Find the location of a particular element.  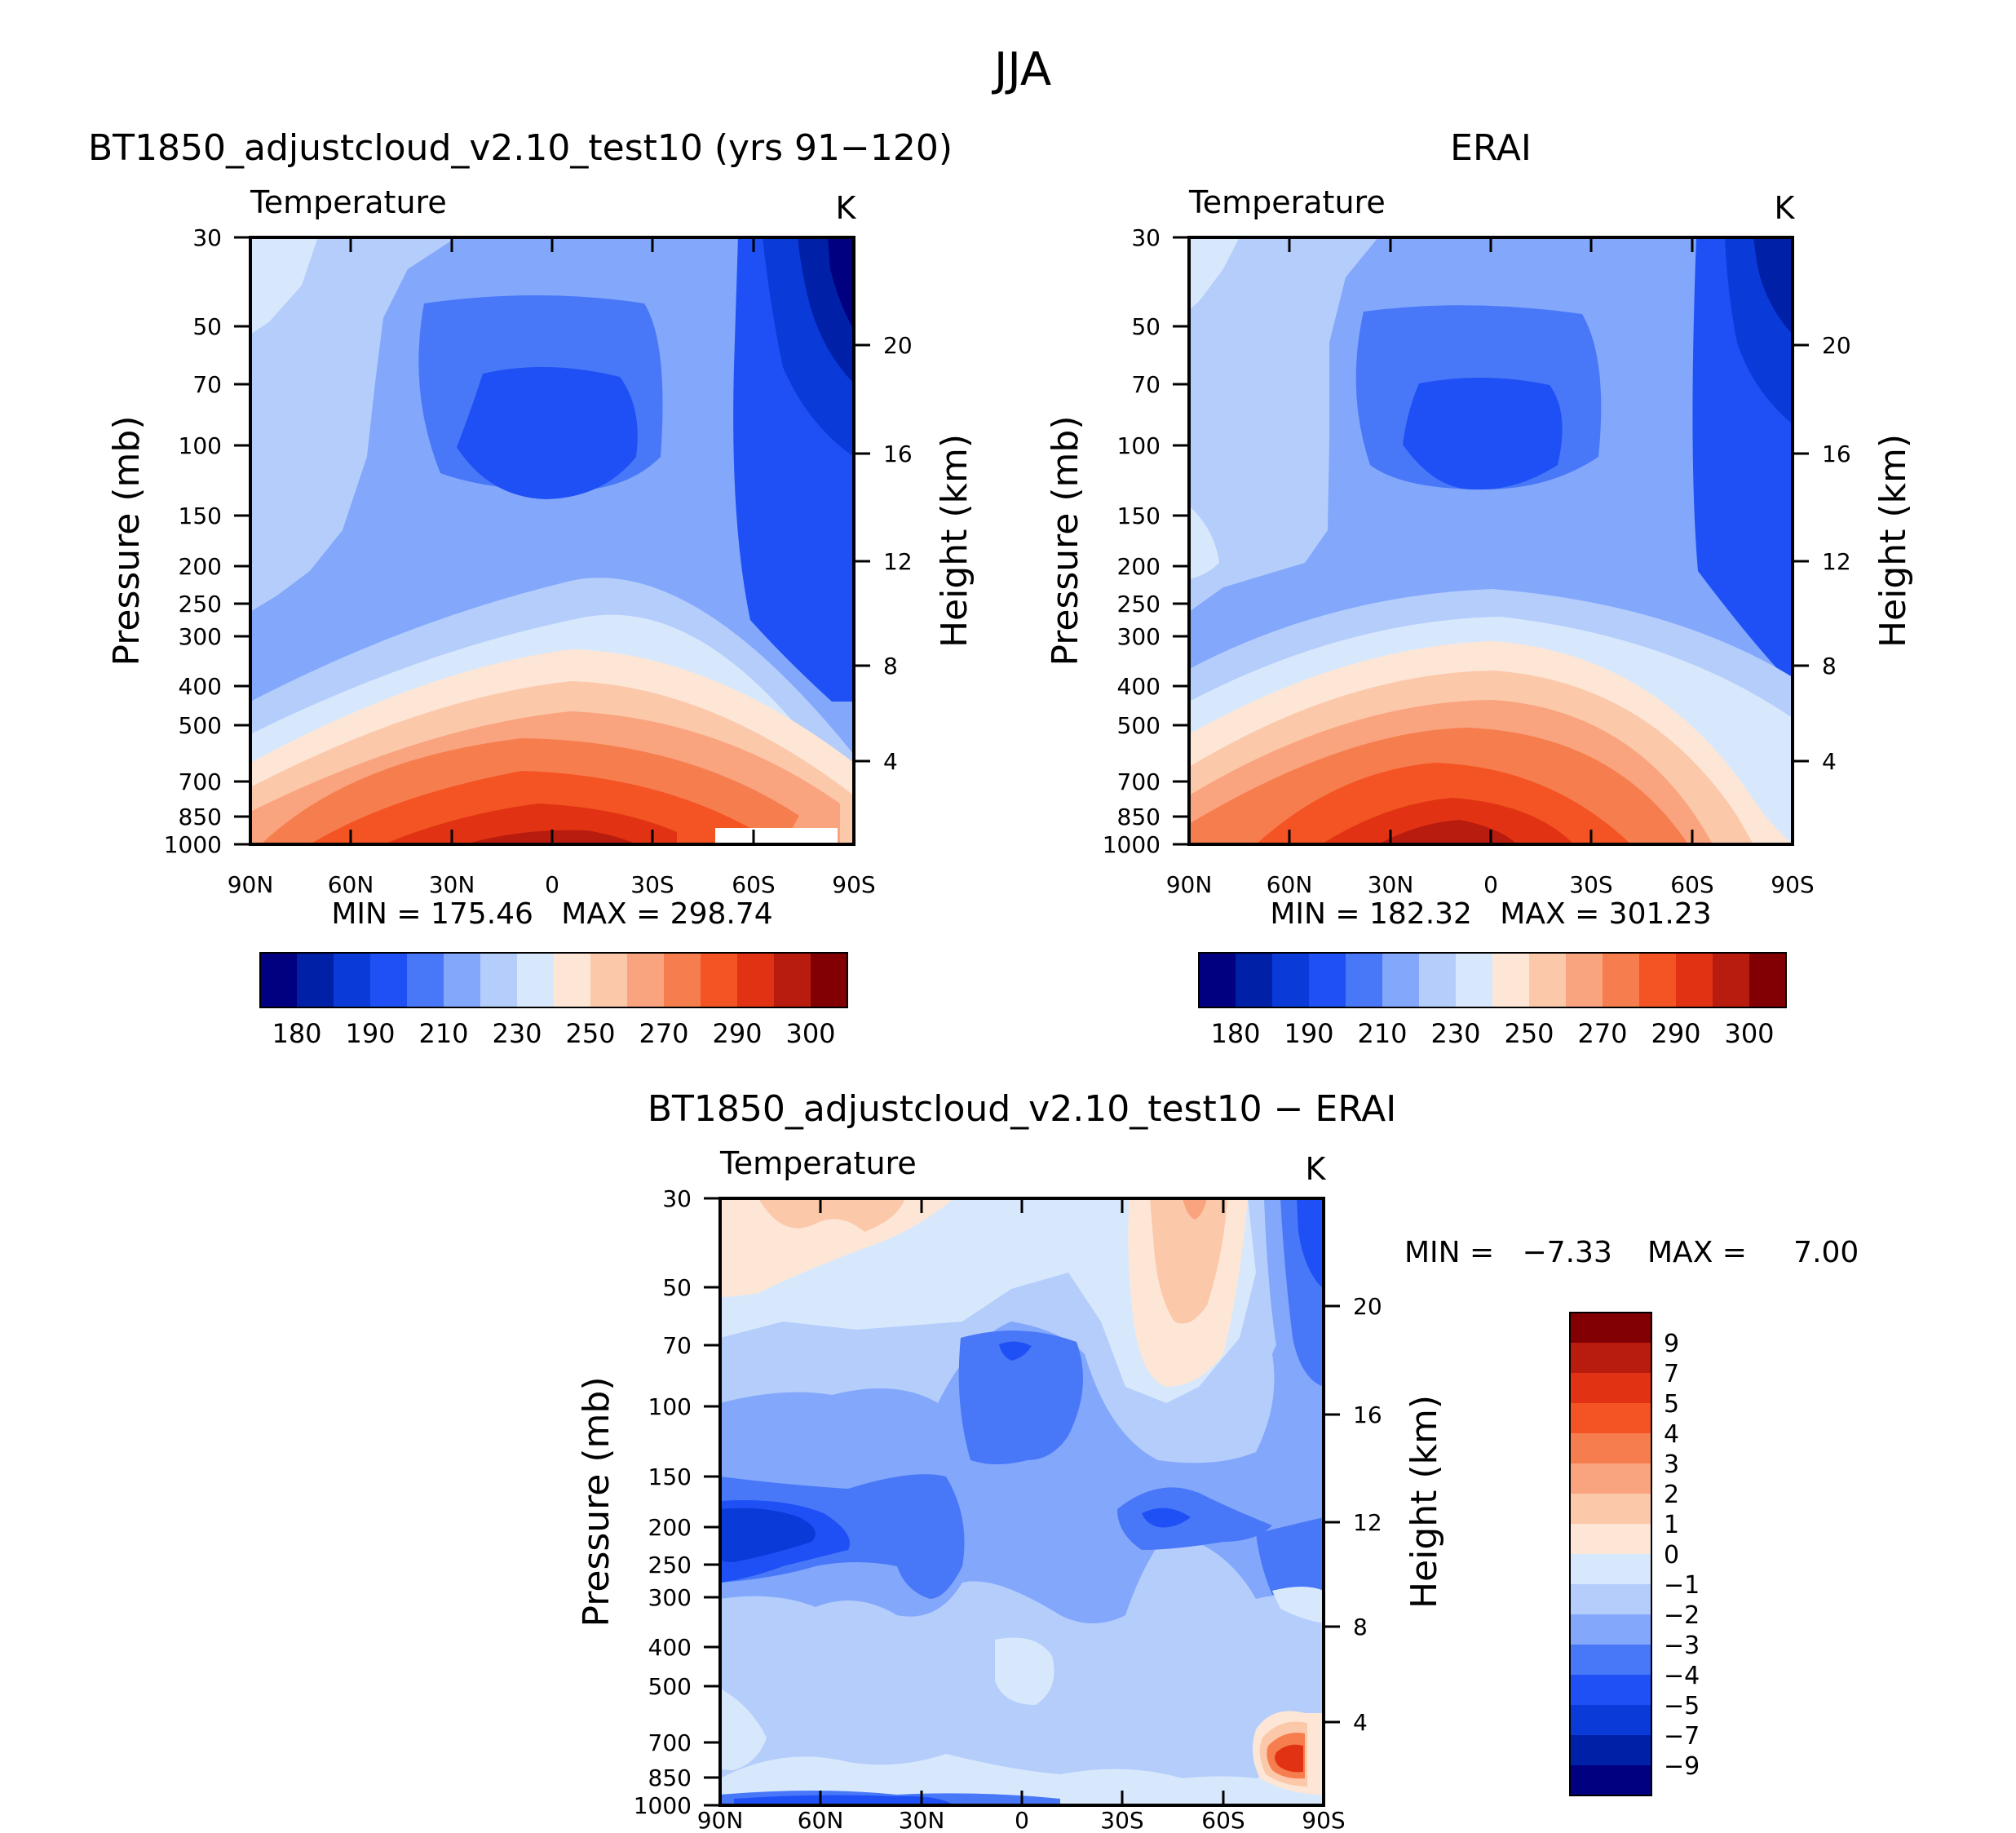

panel-diff-y2ticks: 20 16 12 8 4 is located at coordinates (1367, 1515).